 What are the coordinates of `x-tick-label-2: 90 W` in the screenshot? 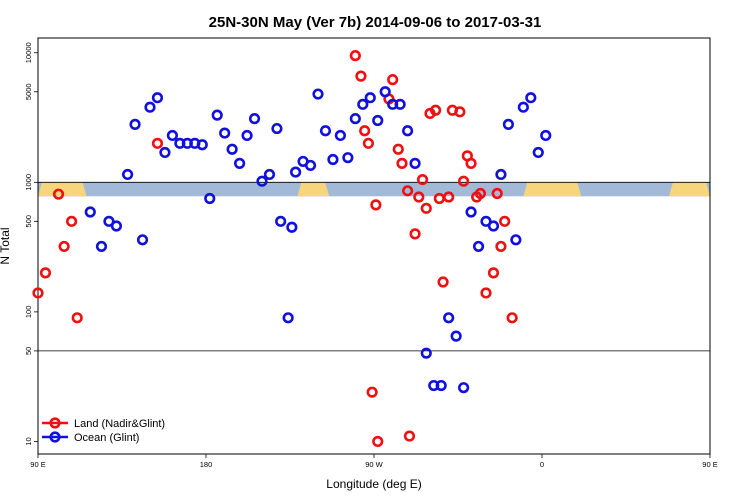 It's located at (374, 464).